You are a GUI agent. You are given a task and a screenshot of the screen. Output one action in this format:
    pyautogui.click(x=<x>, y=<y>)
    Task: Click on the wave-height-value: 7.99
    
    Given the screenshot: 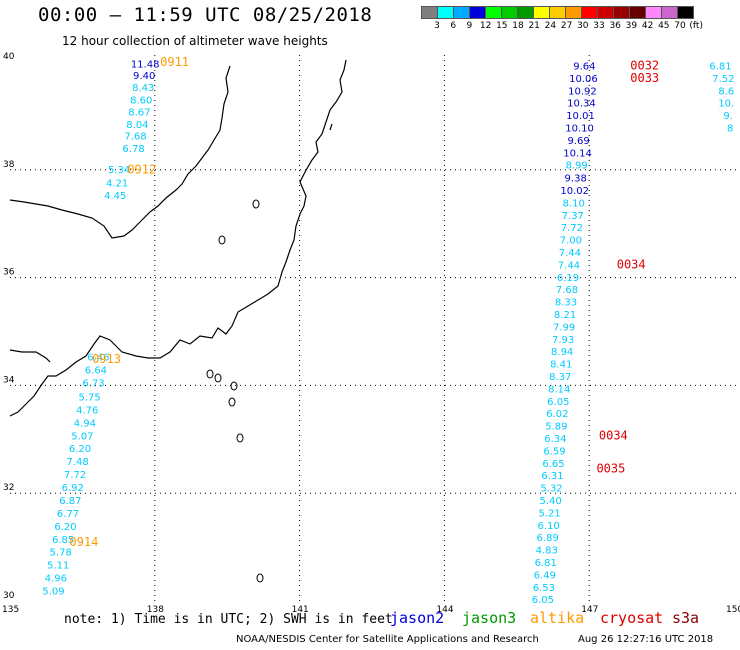 What is the action you would take?
    pyautogui.click(x=564, y=327)
    